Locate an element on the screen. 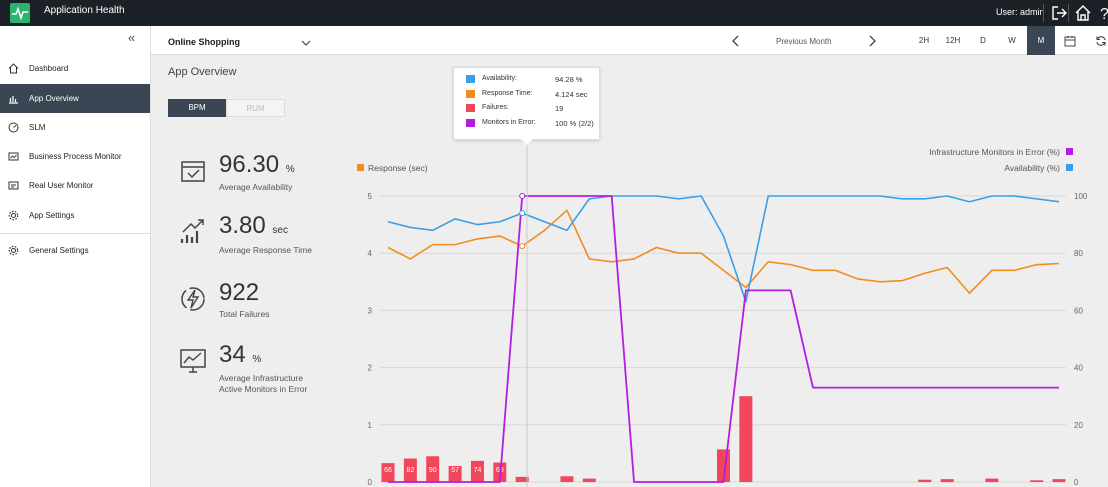 The width and height of the screenshot is (1108, 487). sidebar-item-app-overview: App Overview is located at coordinates (75, 98).